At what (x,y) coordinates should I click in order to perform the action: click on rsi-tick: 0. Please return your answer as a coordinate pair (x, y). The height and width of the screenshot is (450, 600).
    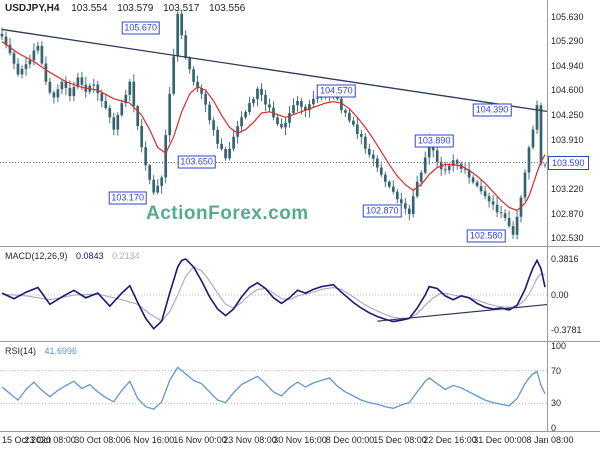
    Looking at the image, I should click on (554, 428).